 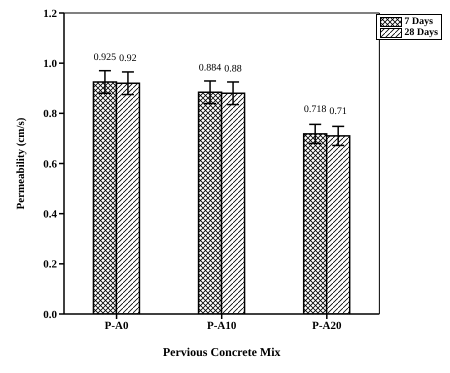 I want to click on x-tick-label: P-A10, so click(x=222, y=326).